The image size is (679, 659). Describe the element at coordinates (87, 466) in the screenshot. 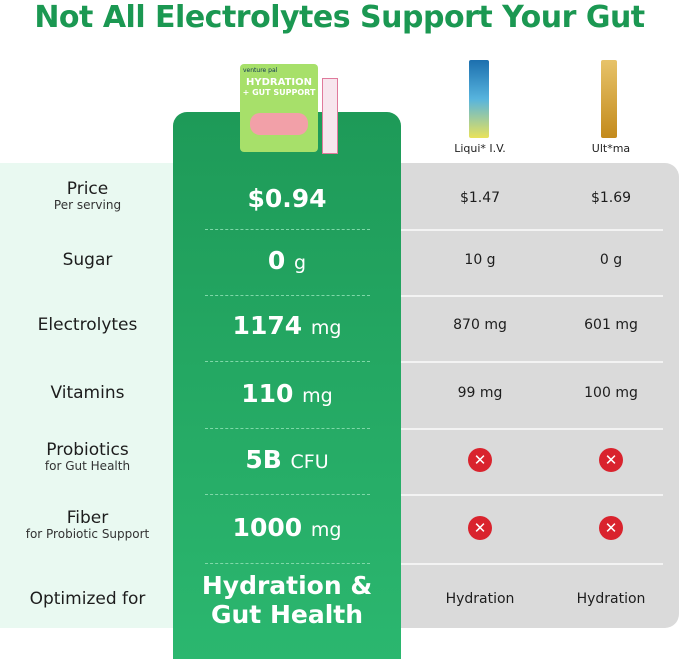

I see `label-sub: for Gut Health` at that location.